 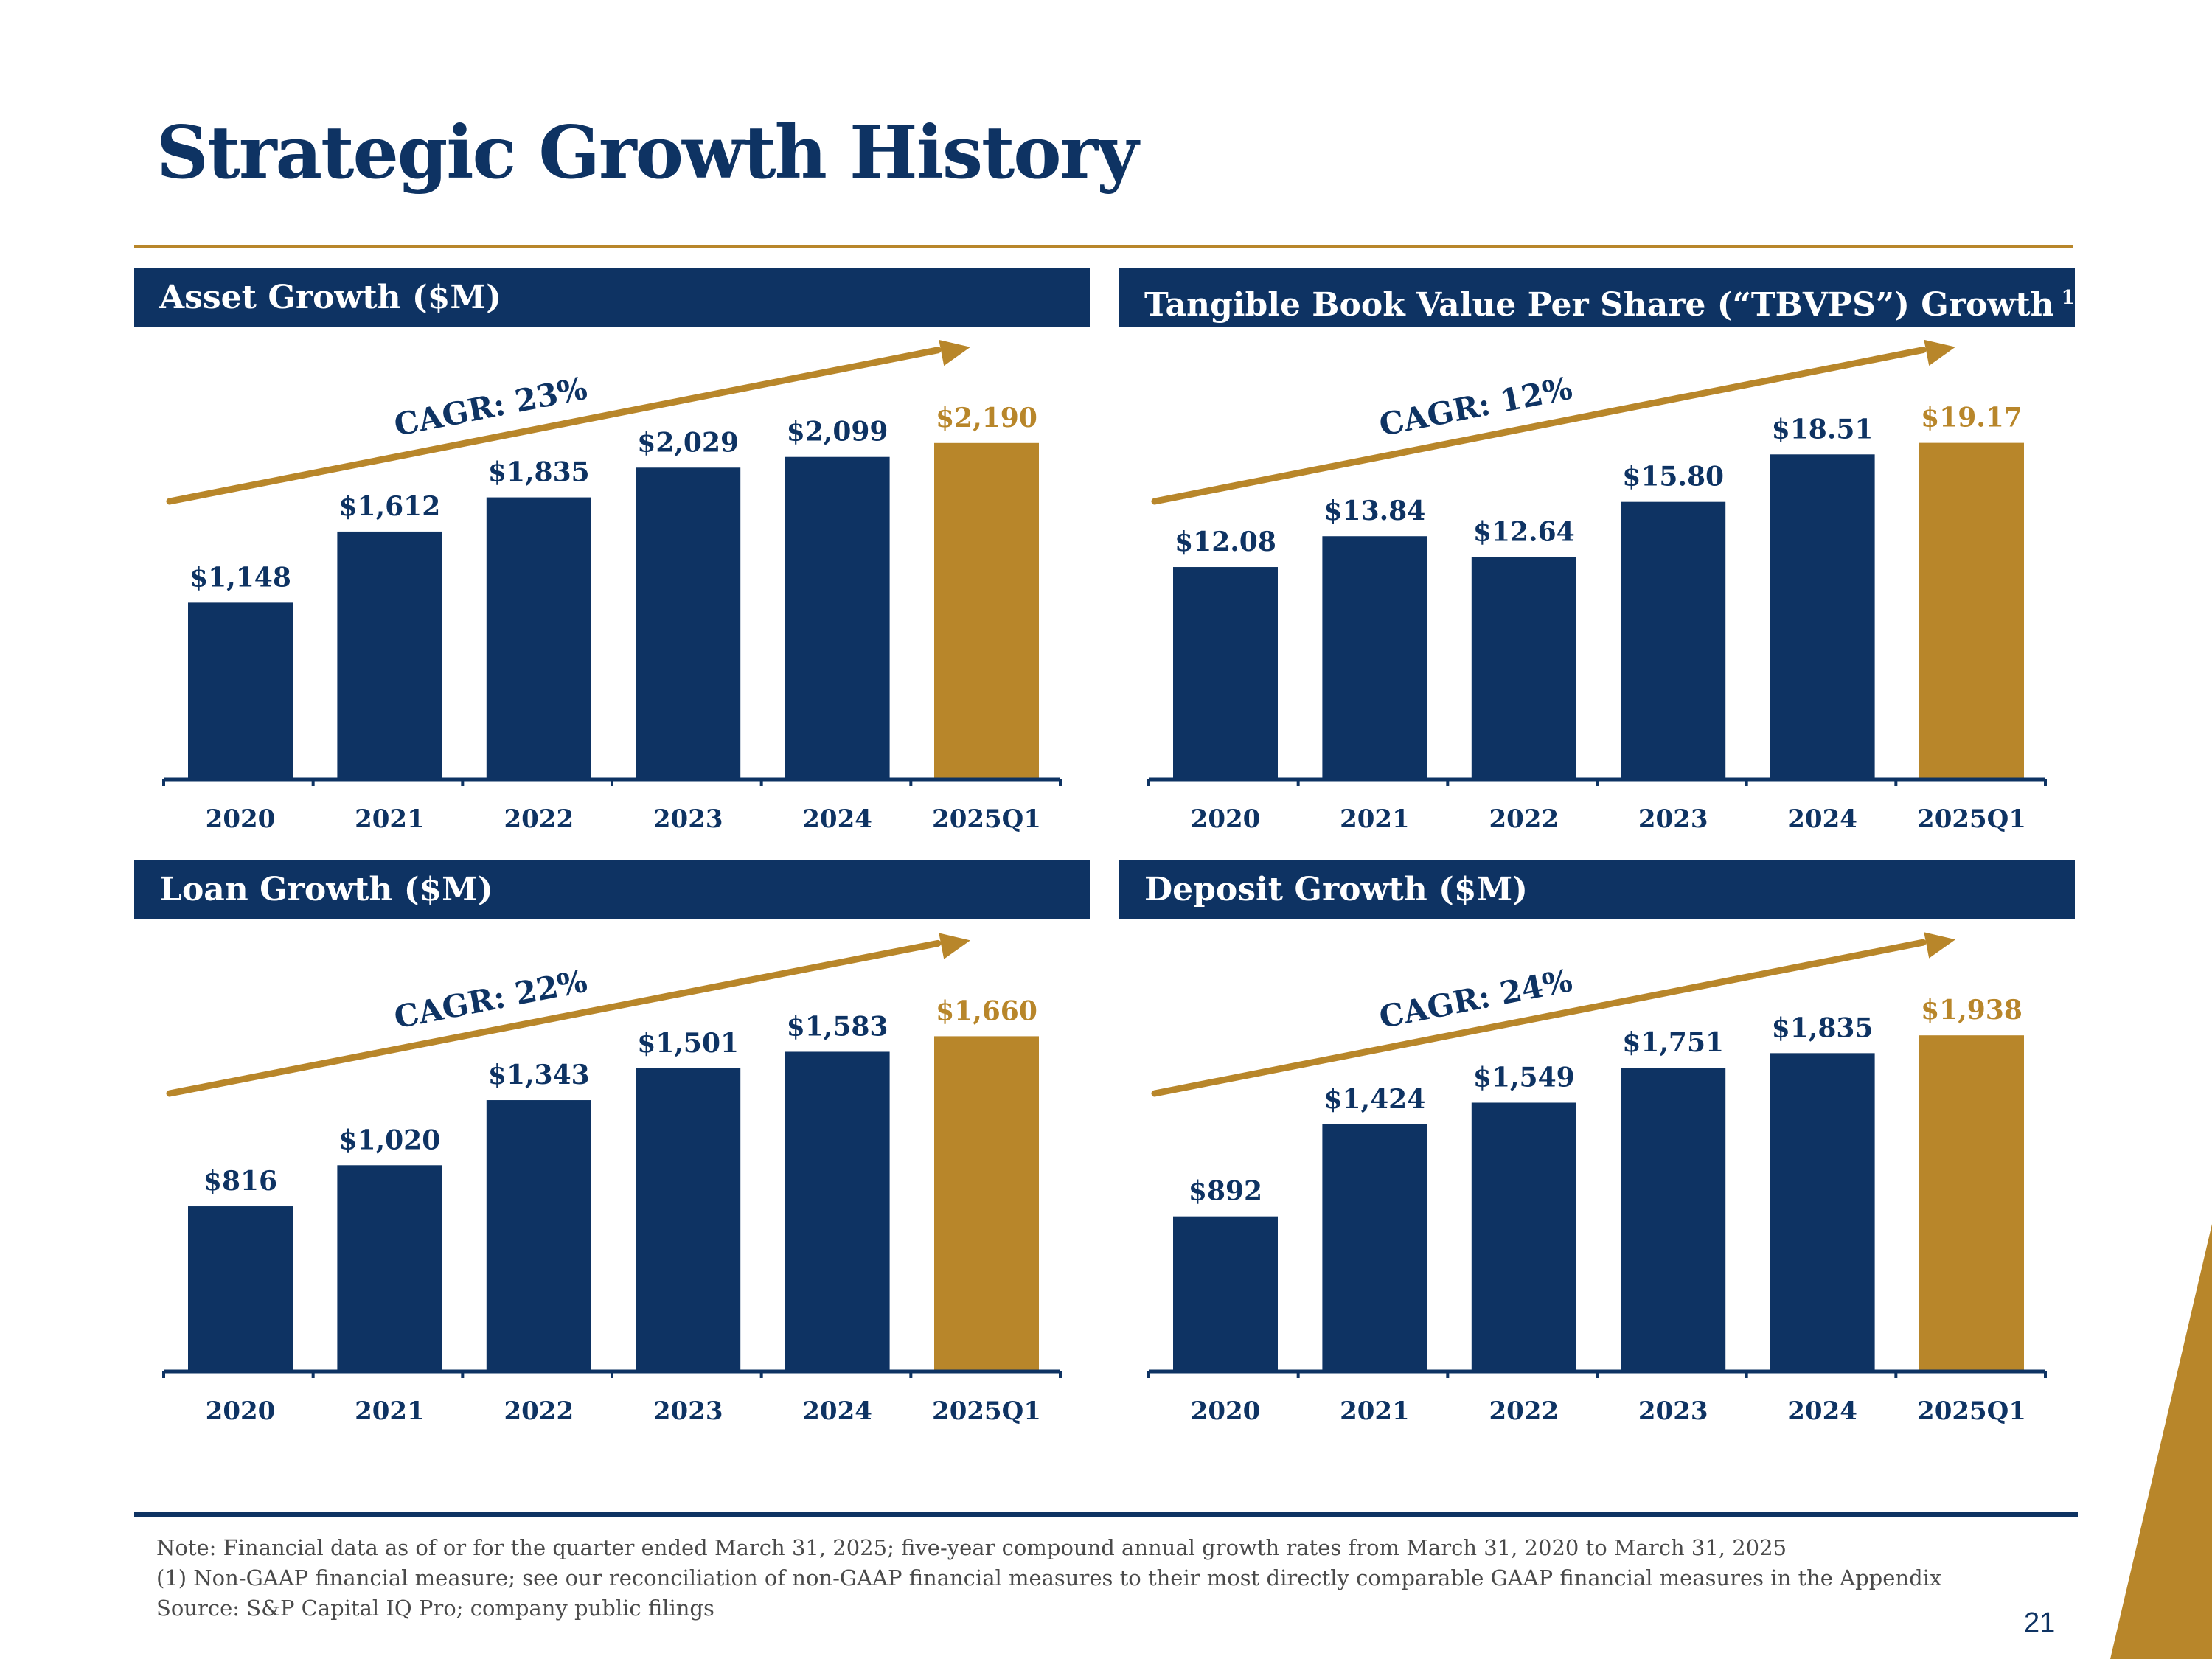 I want to click on deposit-trend-arrow, so click(x=1539, y=1018).